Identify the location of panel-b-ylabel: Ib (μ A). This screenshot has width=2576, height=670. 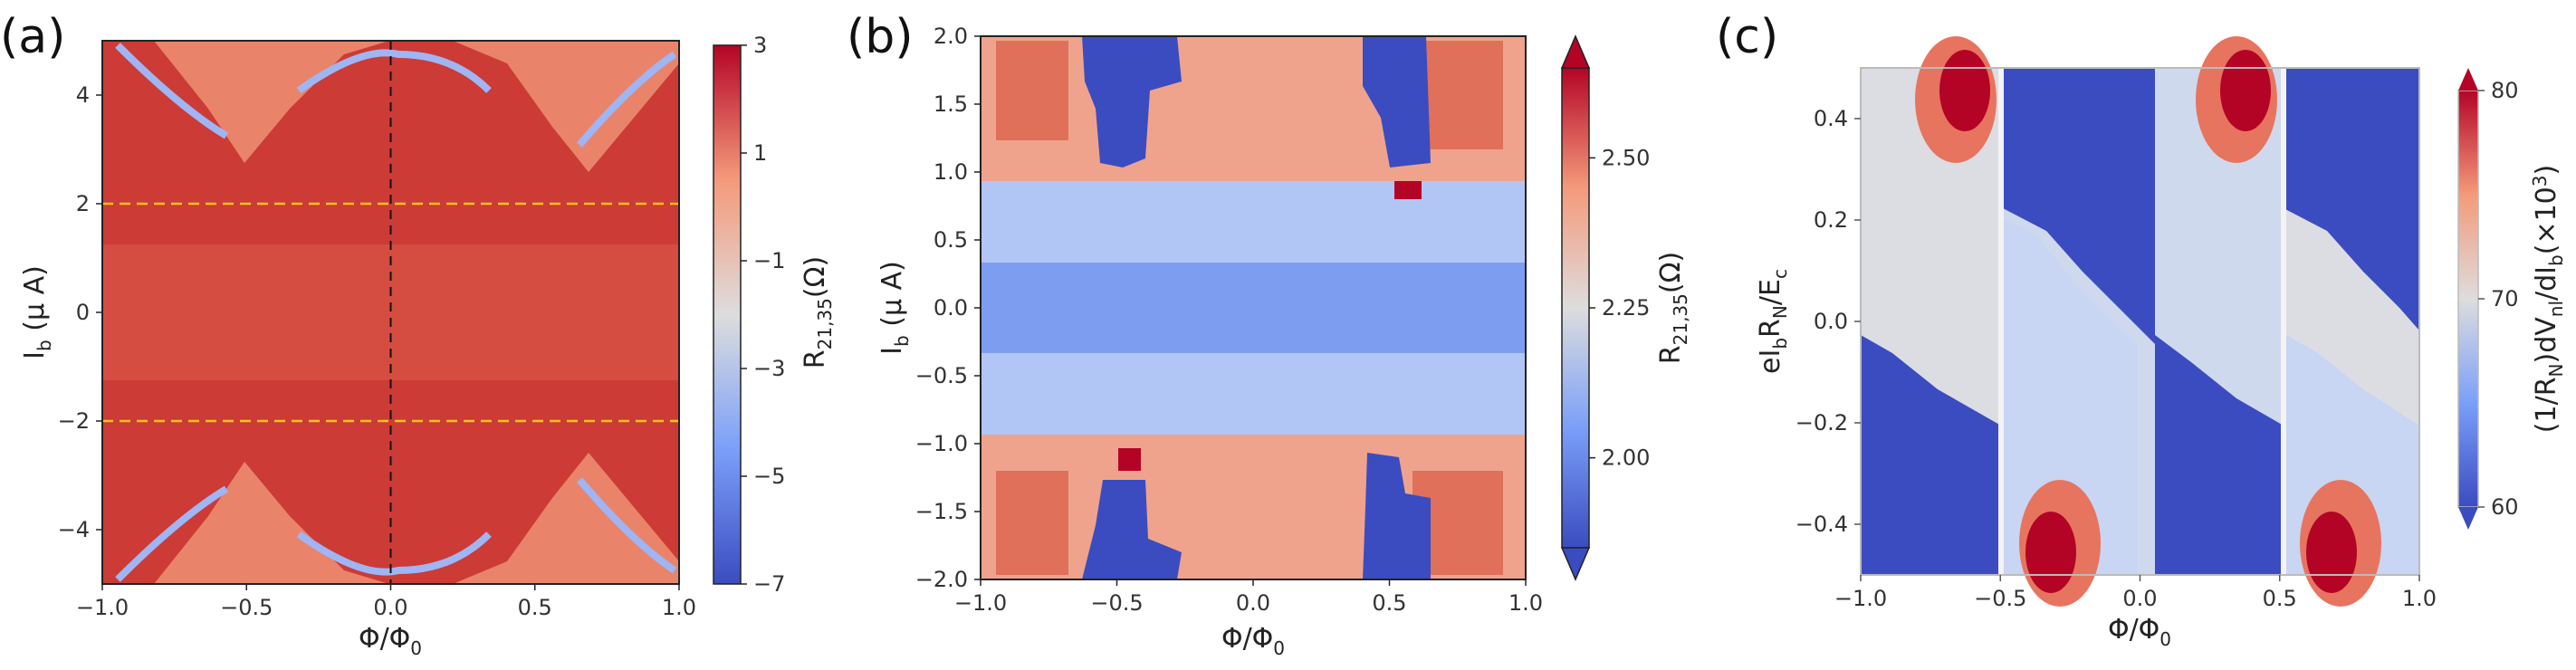
(894, 308).